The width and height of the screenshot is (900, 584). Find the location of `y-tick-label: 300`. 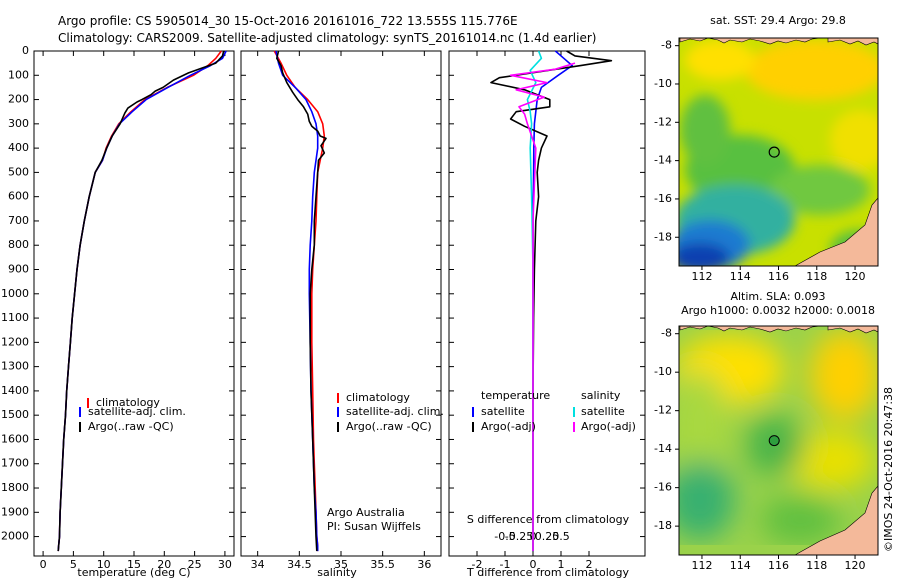

y-tick-label: 300 is located at coordinates (18, 123).